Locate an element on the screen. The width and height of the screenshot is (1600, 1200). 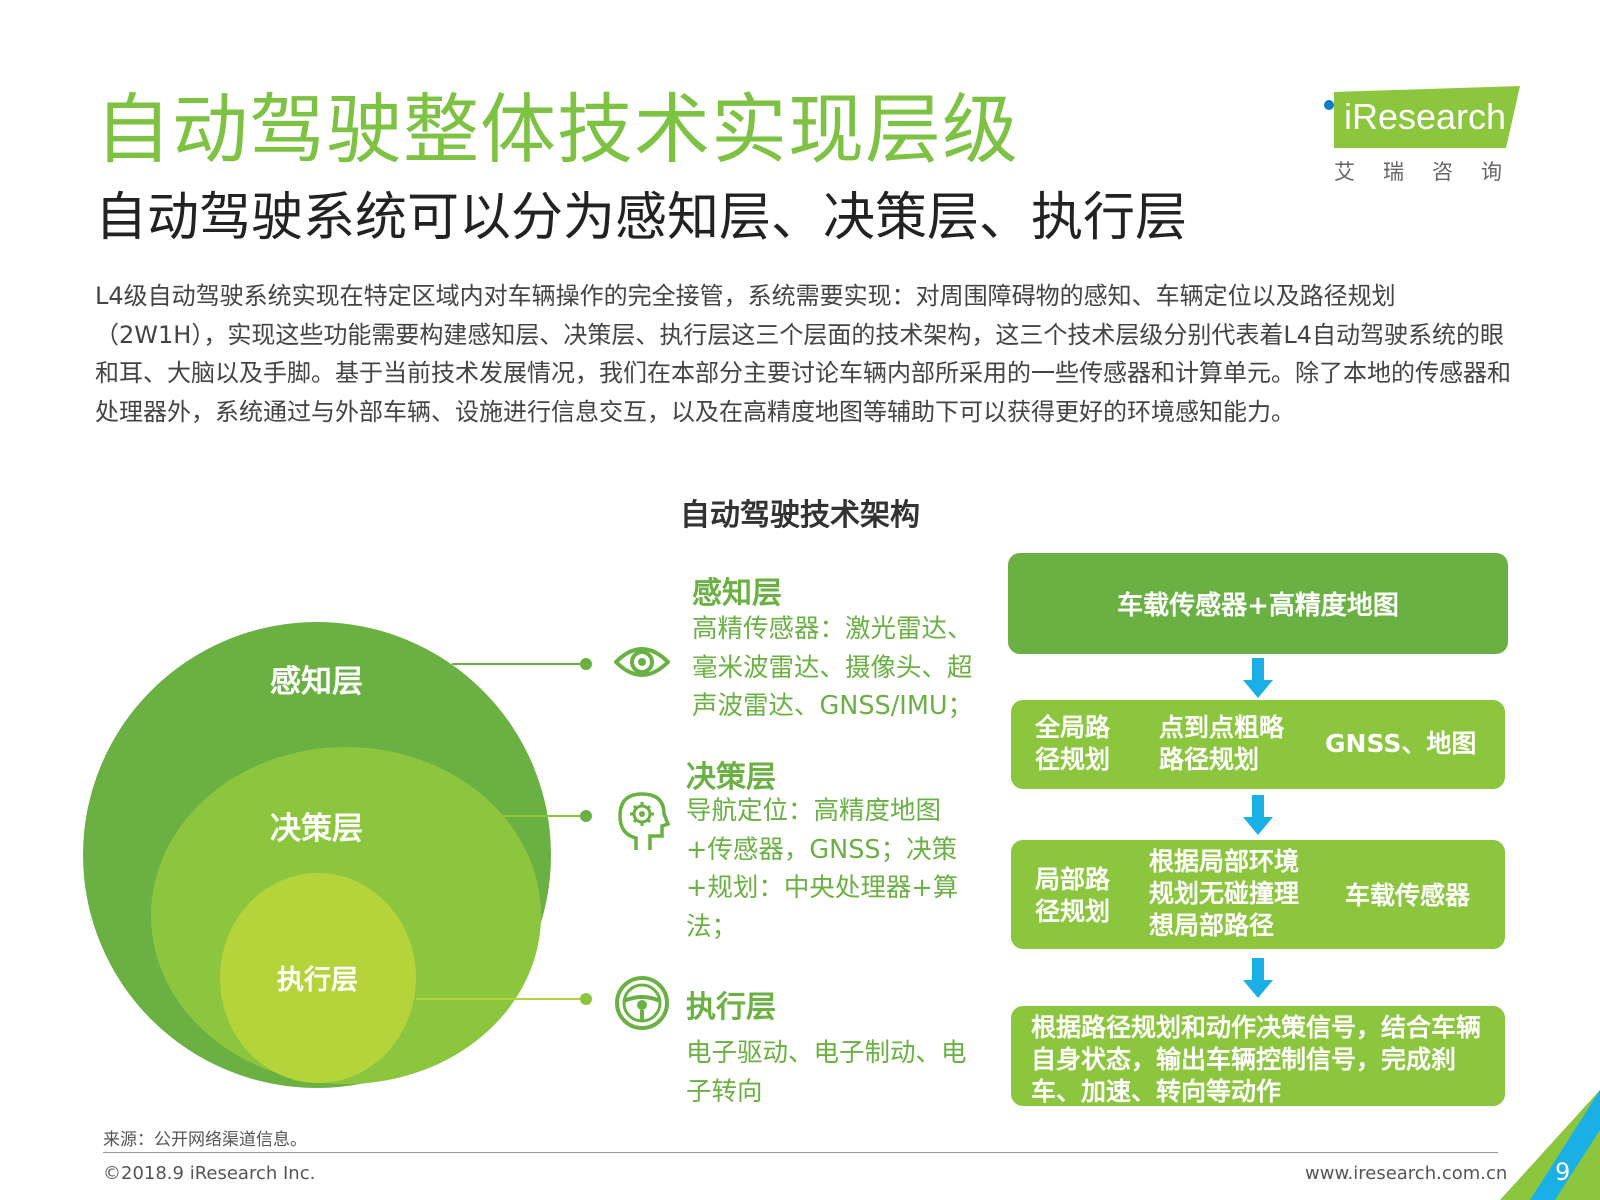
website-url: www.iresearch.com.cn is located at coordinates (1406, 1173).